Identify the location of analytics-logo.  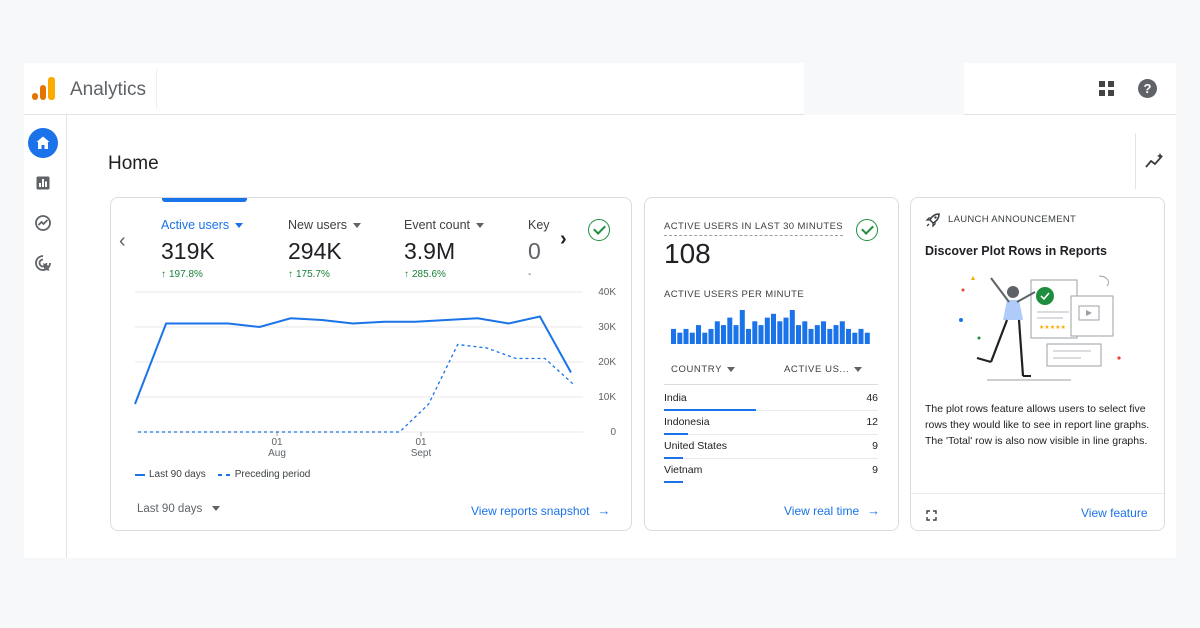
(44, 89).